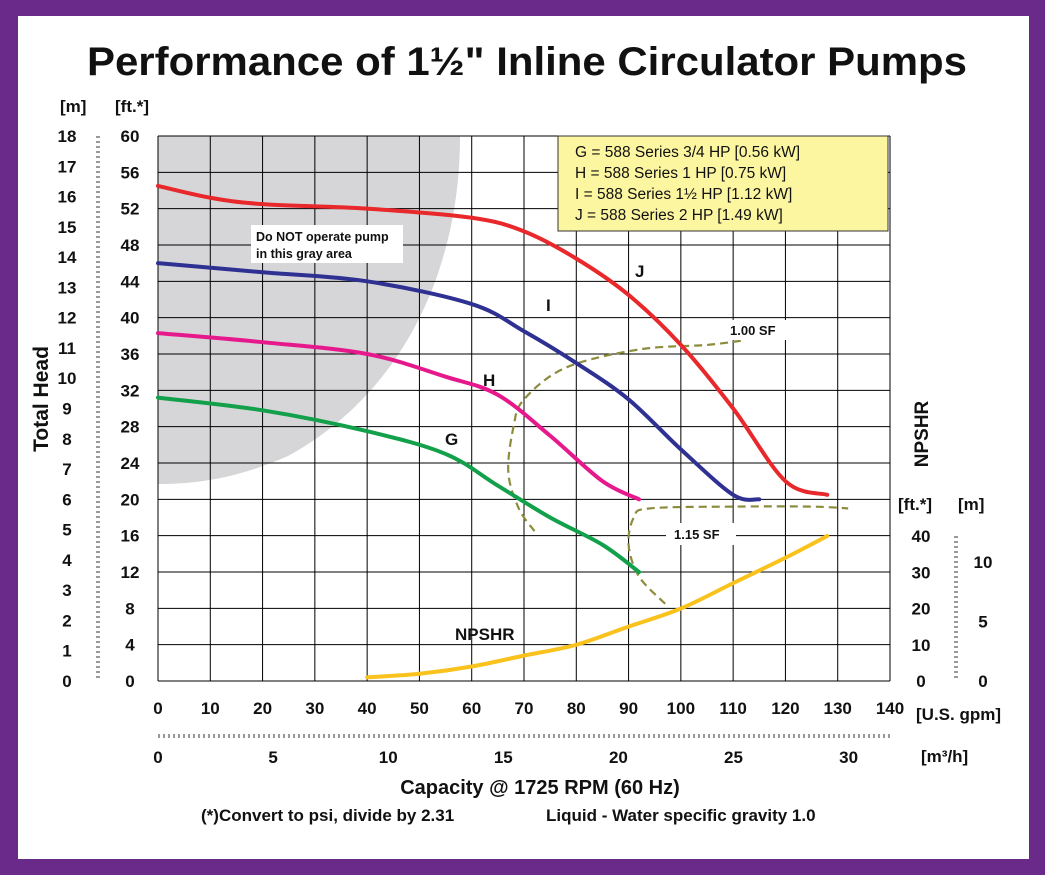  I want to click on y-tick-ft: 60, so click(130, 136).